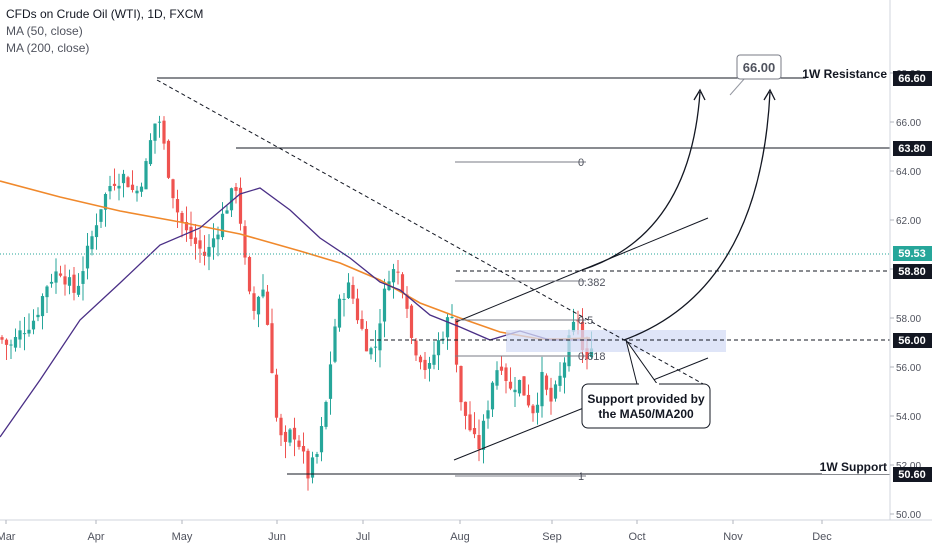 This screenshot has width=932, height=555. What do you see at coordinates (912, 474) in the screenshot?
I see `price-label-50-bg` at bounding box center [912, 474].